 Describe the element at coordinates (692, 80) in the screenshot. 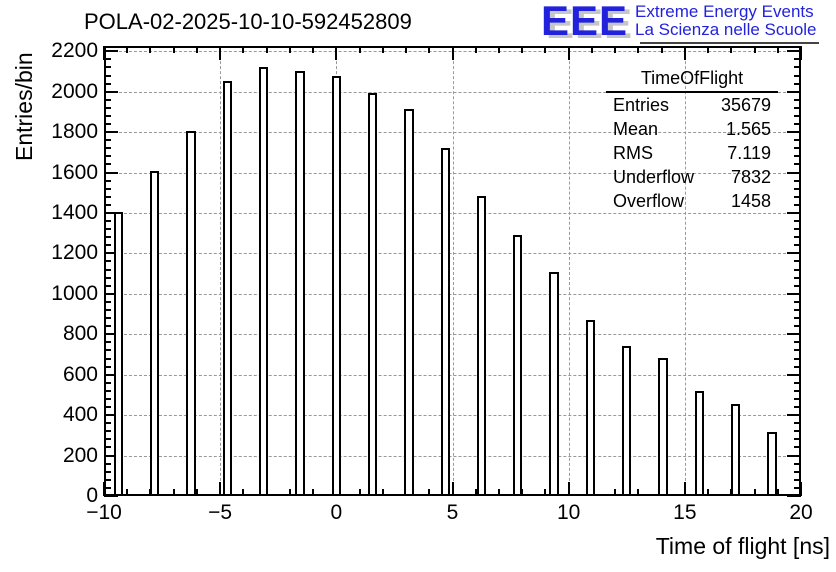

I see `stats-box-title: TimeOfFlight` at that location.